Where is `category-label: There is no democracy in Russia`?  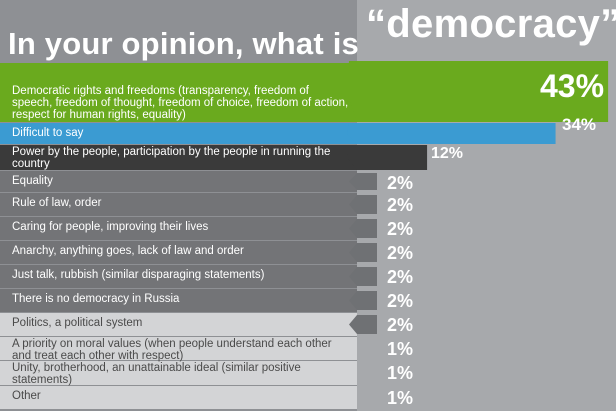 category-label: There is no democracy in Russia is located at coordinates (96, 299).